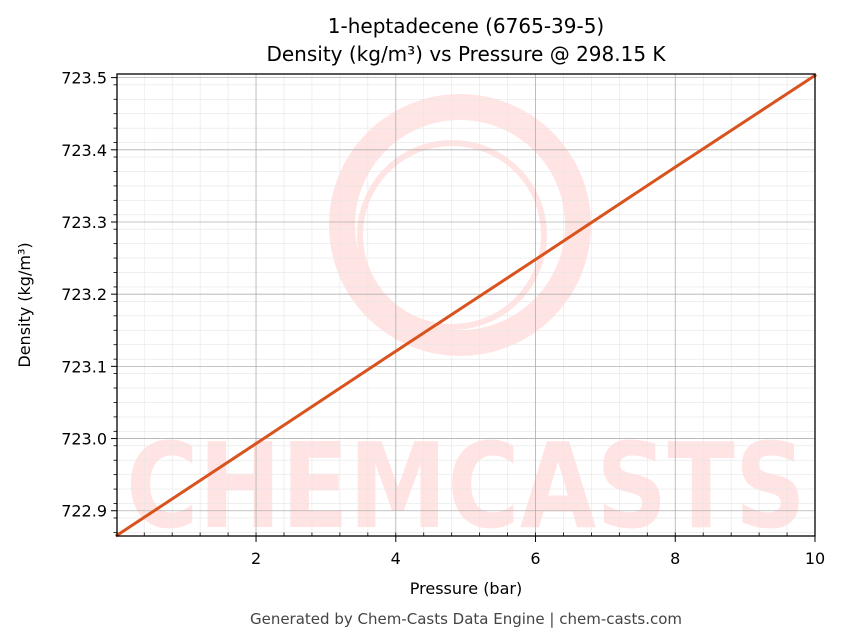 The image size is (843, 644). What do you see at coordinates (675, 558) in the screenshot?
I see `x-tick-label: 8` at bounding box center [675, 558].